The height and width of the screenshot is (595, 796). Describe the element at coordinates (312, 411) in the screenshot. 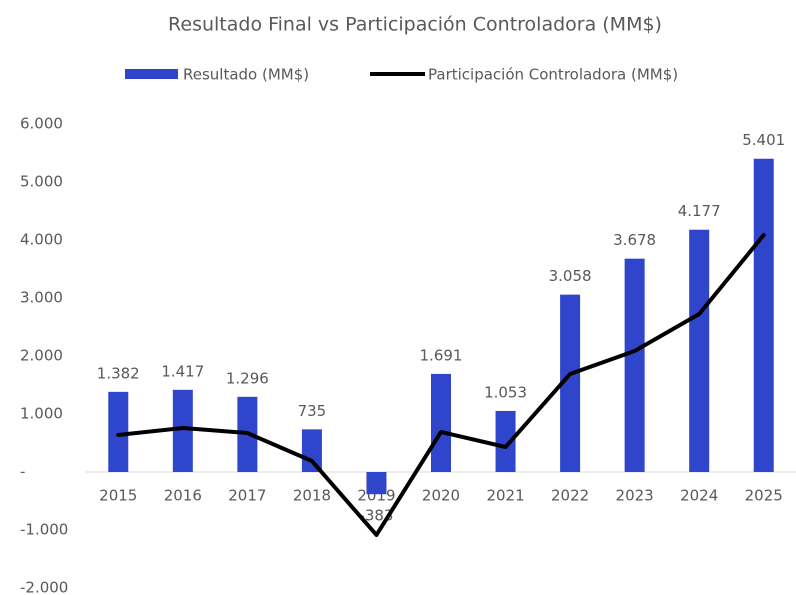

I see `data-label: 735` at that location.